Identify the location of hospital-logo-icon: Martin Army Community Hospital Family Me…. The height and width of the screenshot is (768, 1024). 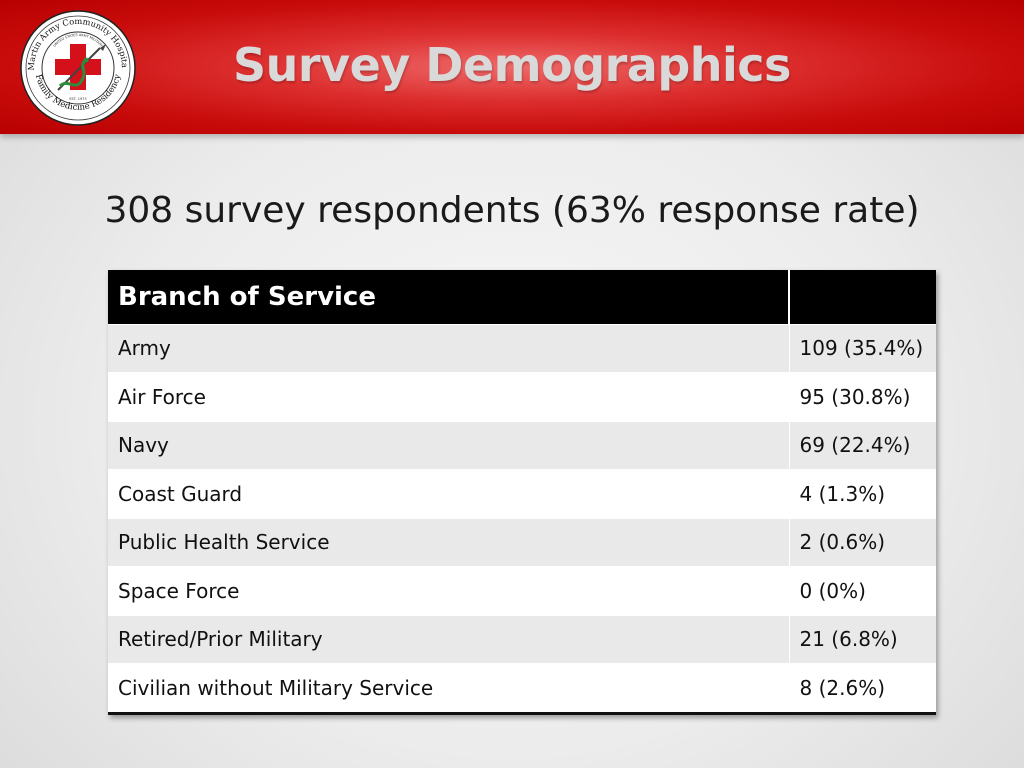
(78, 68).